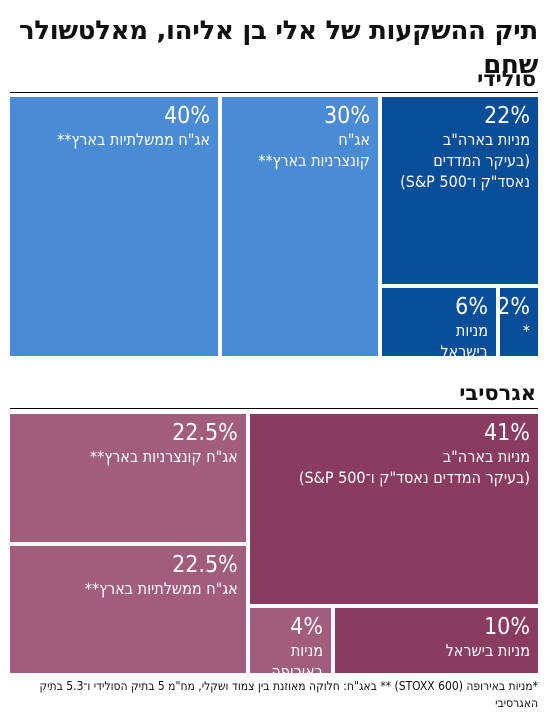  I want to click on treemap-tile: 4% מניות באירופה, so click(290, 640).